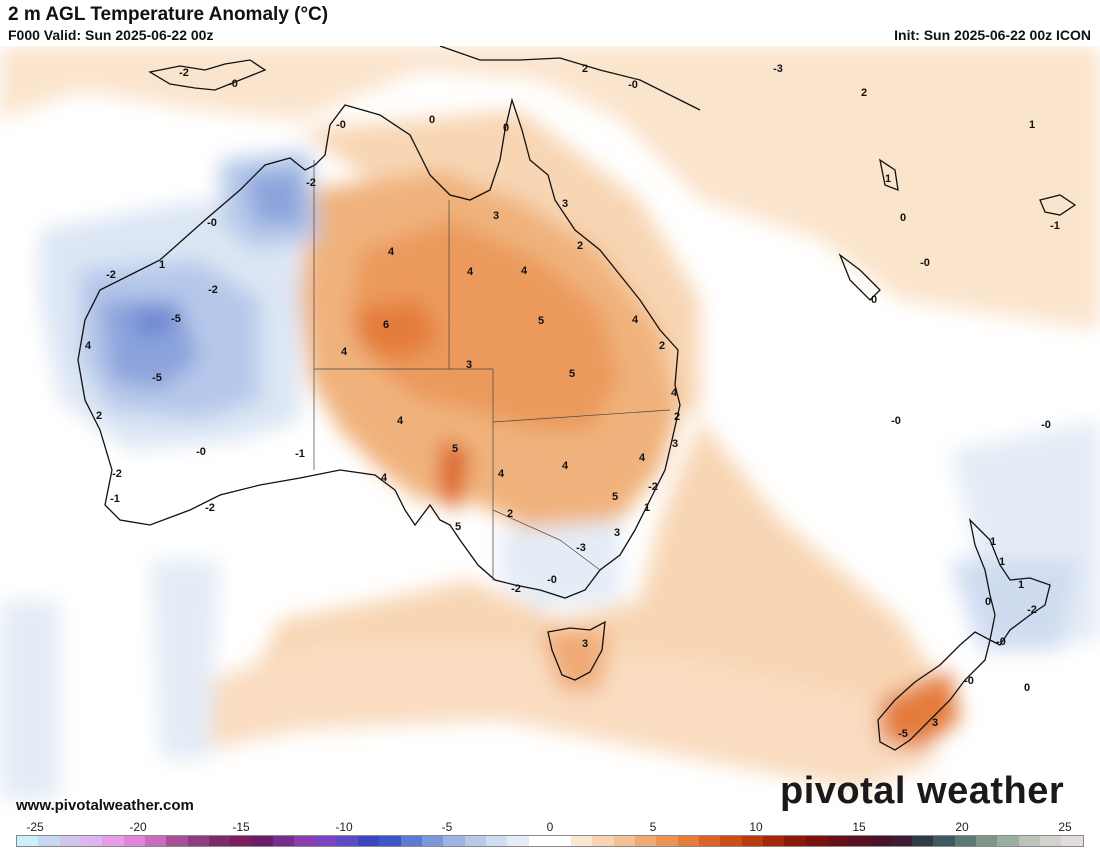  What do you see at coordinates (756, 827) in the screenshot?
I see `colorbar-tick-label: 10` at bounding box center [756, 827].